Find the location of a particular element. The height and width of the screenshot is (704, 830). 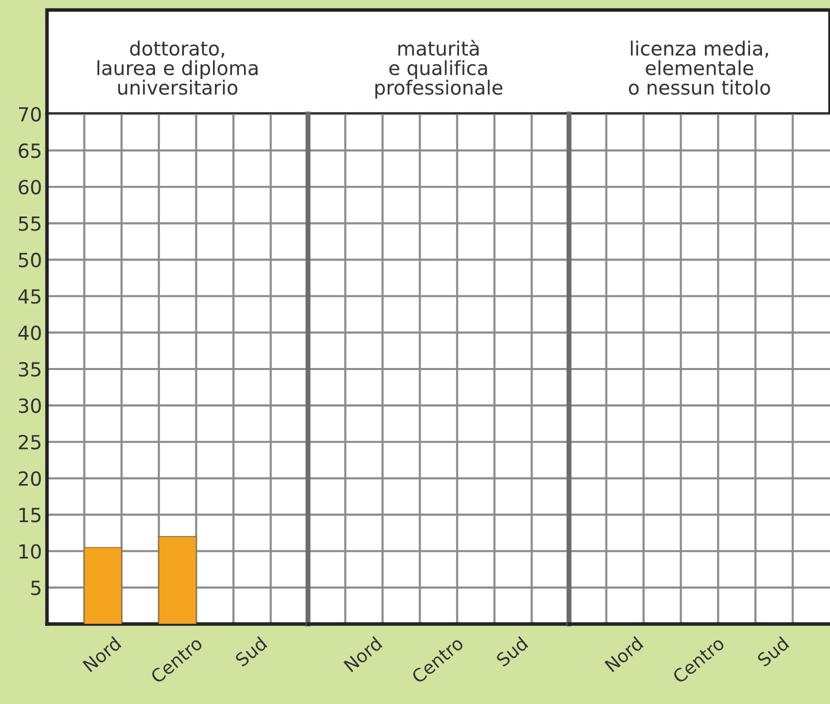

y-tick-label: 10 is located at coordinates (30, 551).